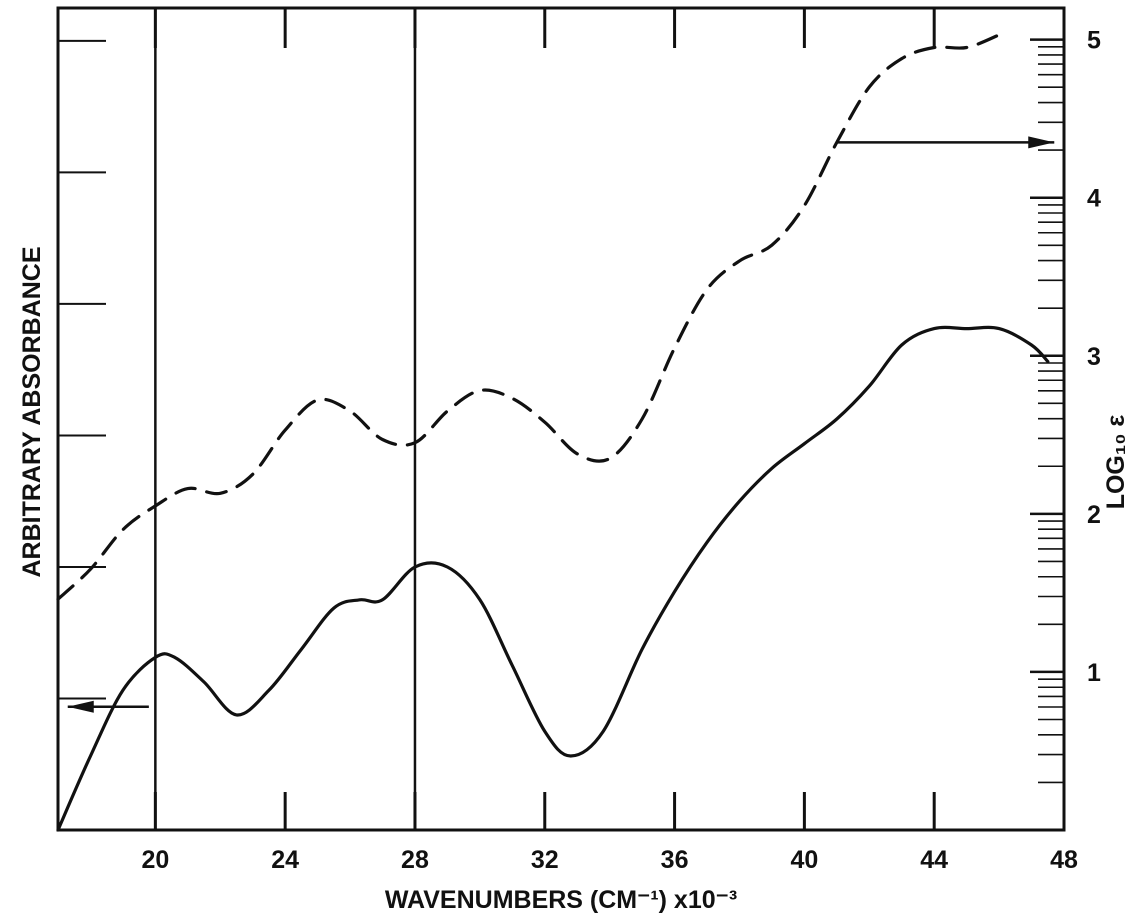  I want to click on x-tick-label: 20, so click(155, 860).